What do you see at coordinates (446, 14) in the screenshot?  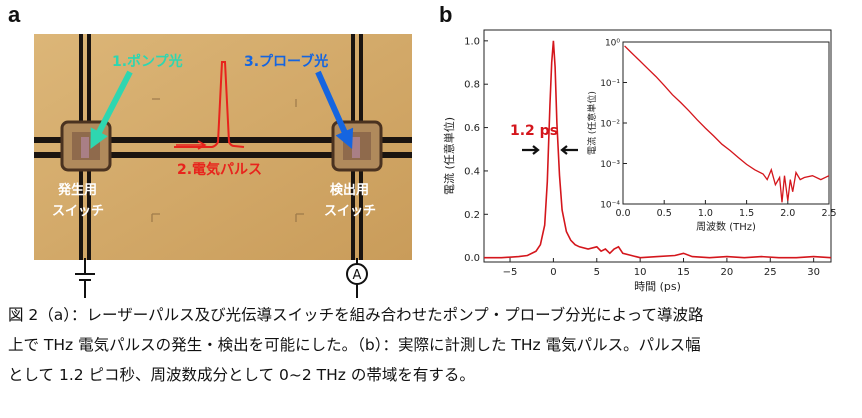 I see `panel-b-label: b` at bounding box center [446, 14].